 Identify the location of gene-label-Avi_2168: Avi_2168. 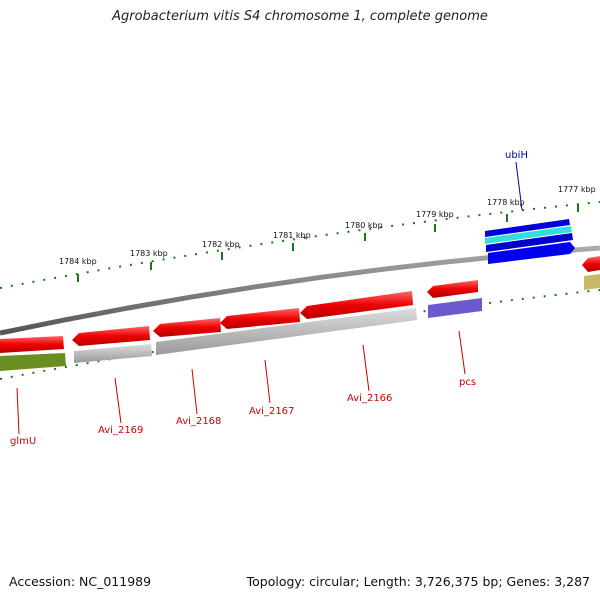
(198, 421).